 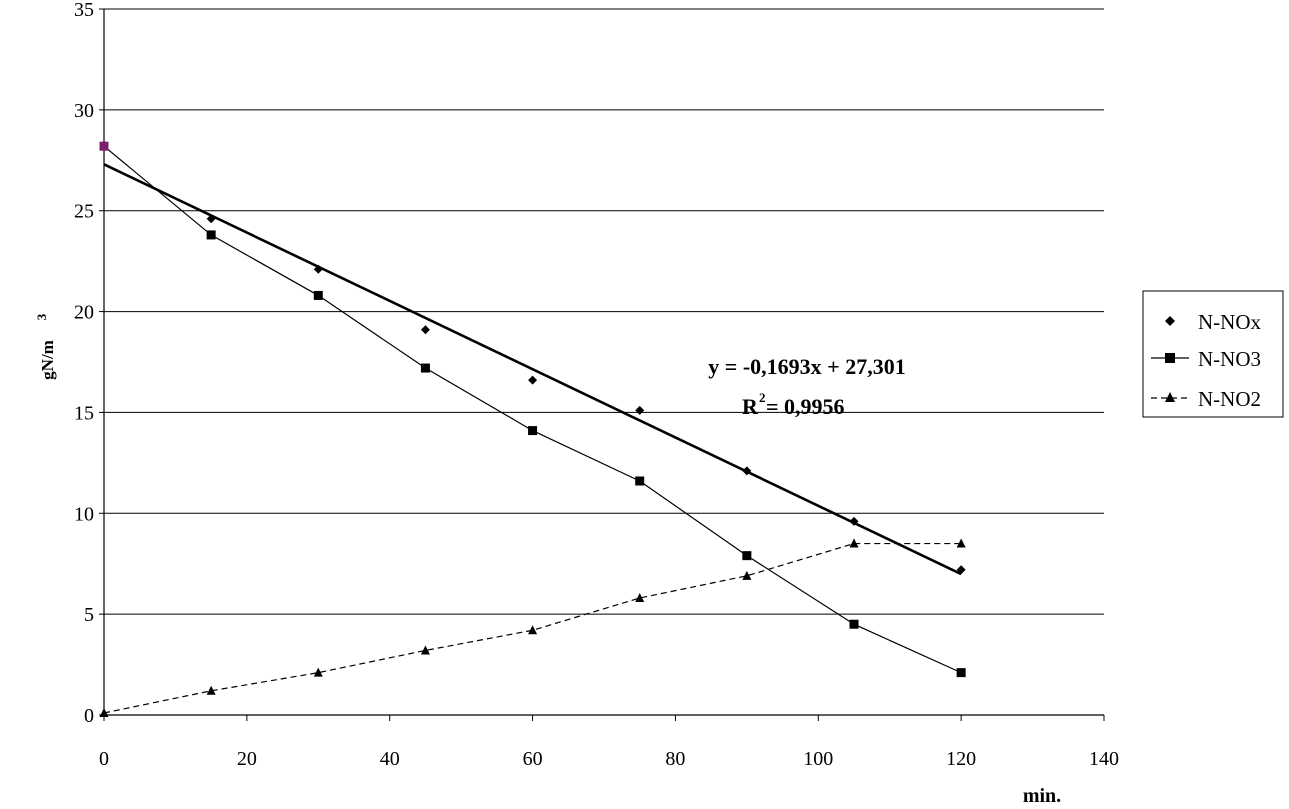 I want to click on x-tick-label: 40, so click(x=390, y=759).